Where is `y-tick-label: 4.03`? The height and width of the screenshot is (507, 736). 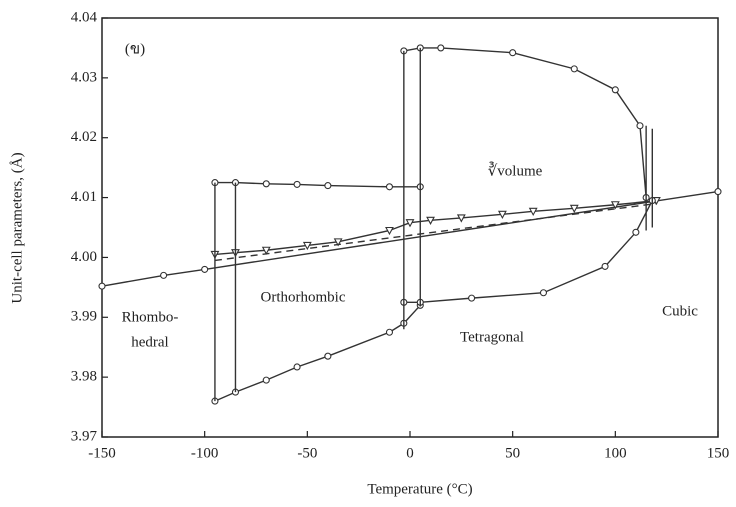
y-tick-label: 4.03 is located at coordinates (84, 77).